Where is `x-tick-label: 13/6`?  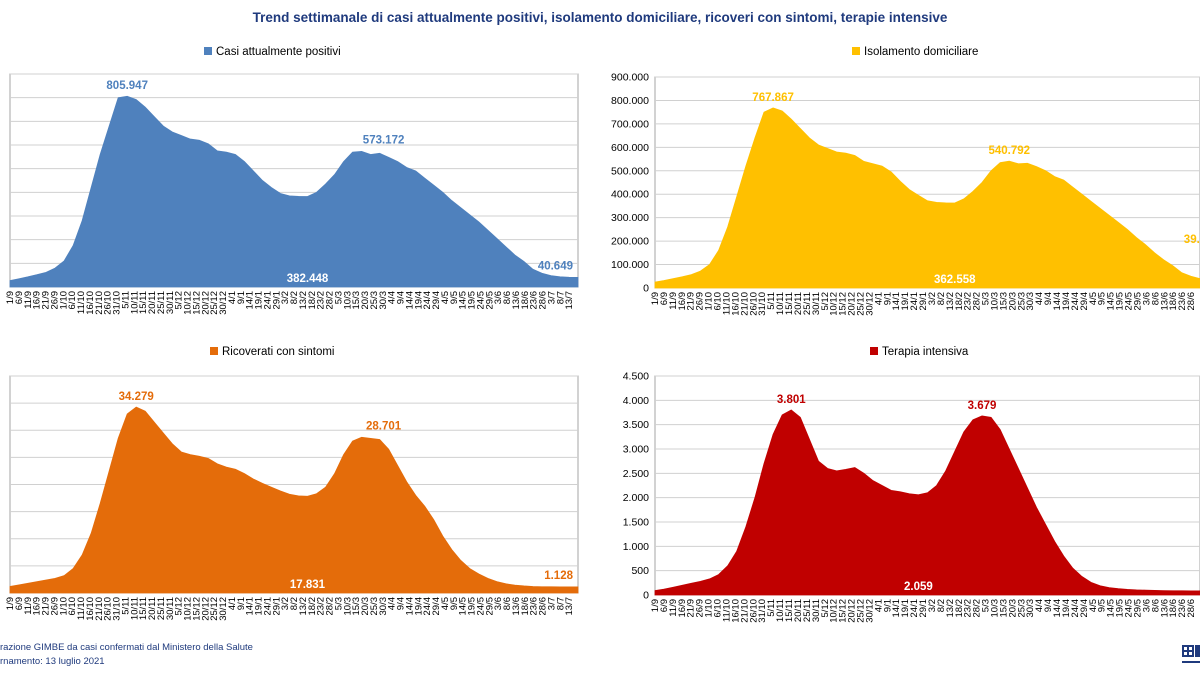 x-tick-label: 13/6 is located at coordinates (516, 606).